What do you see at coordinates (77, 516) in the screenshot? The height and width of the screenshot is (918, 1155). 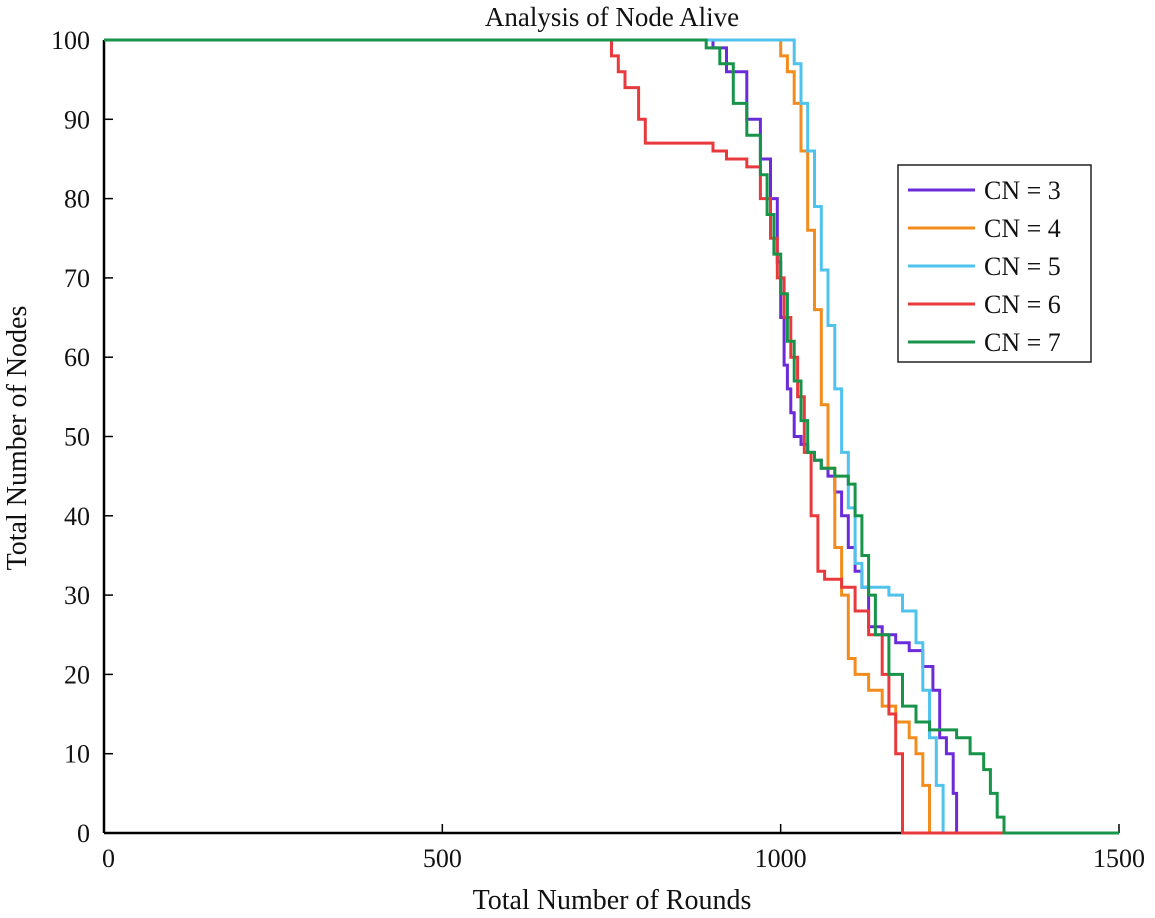 I see `y-tick-label: 40` at bounding box center [77, 516].